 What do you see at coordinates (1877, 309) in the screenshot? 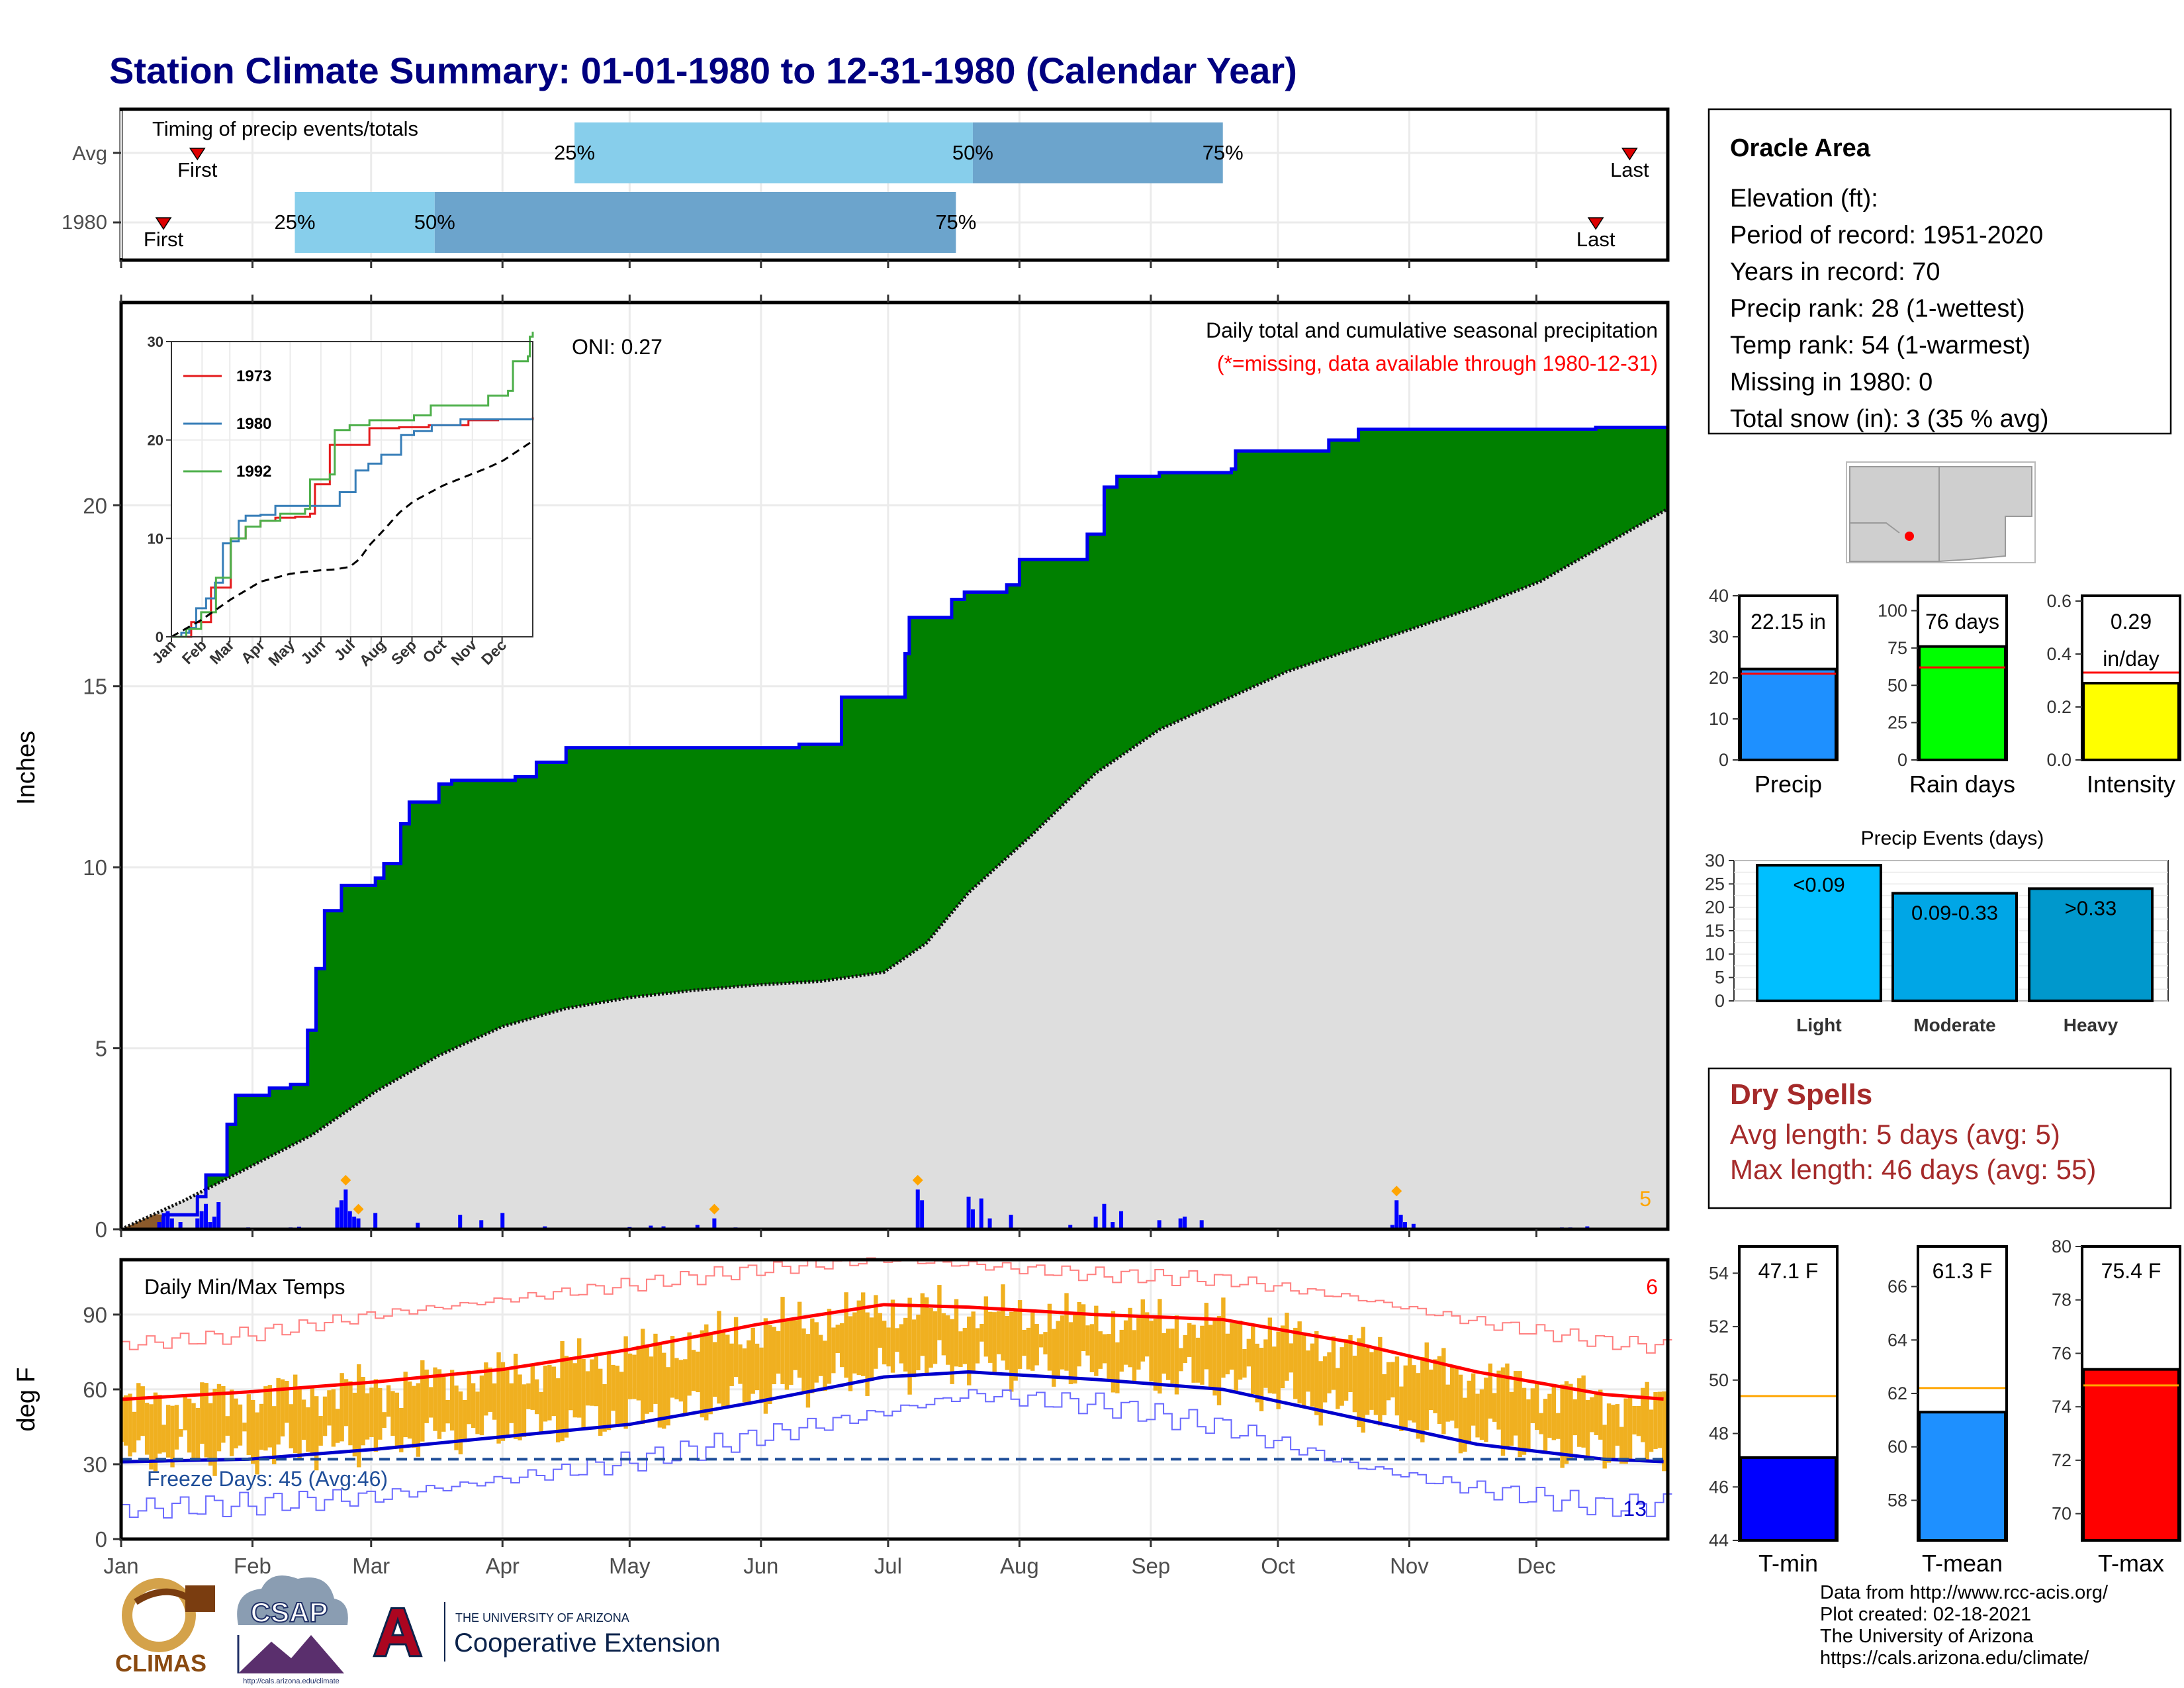
I see `station-info-line: Precip rank: 28 (1-wettest)` at bounding box center [1877, 309].